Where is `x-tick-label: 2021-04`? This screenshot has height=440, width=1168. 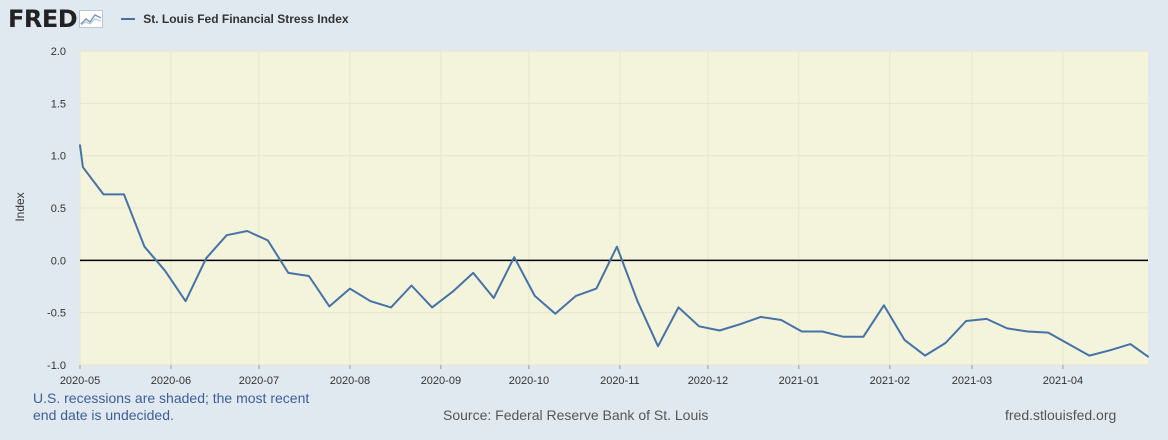 x-tick-label: 2021-04 is located at coordinates (1063, 381).